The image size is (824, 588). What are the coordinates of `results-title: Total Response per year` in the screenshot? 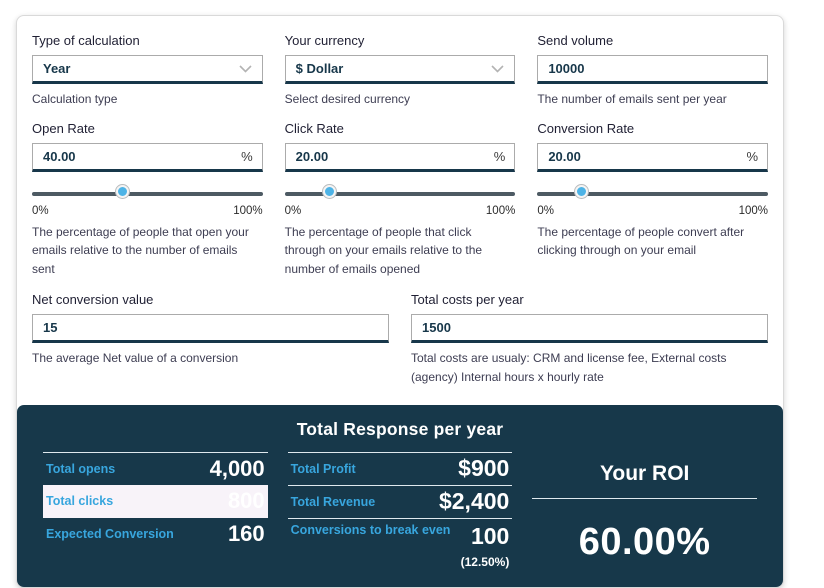 It's located at (400, 428).